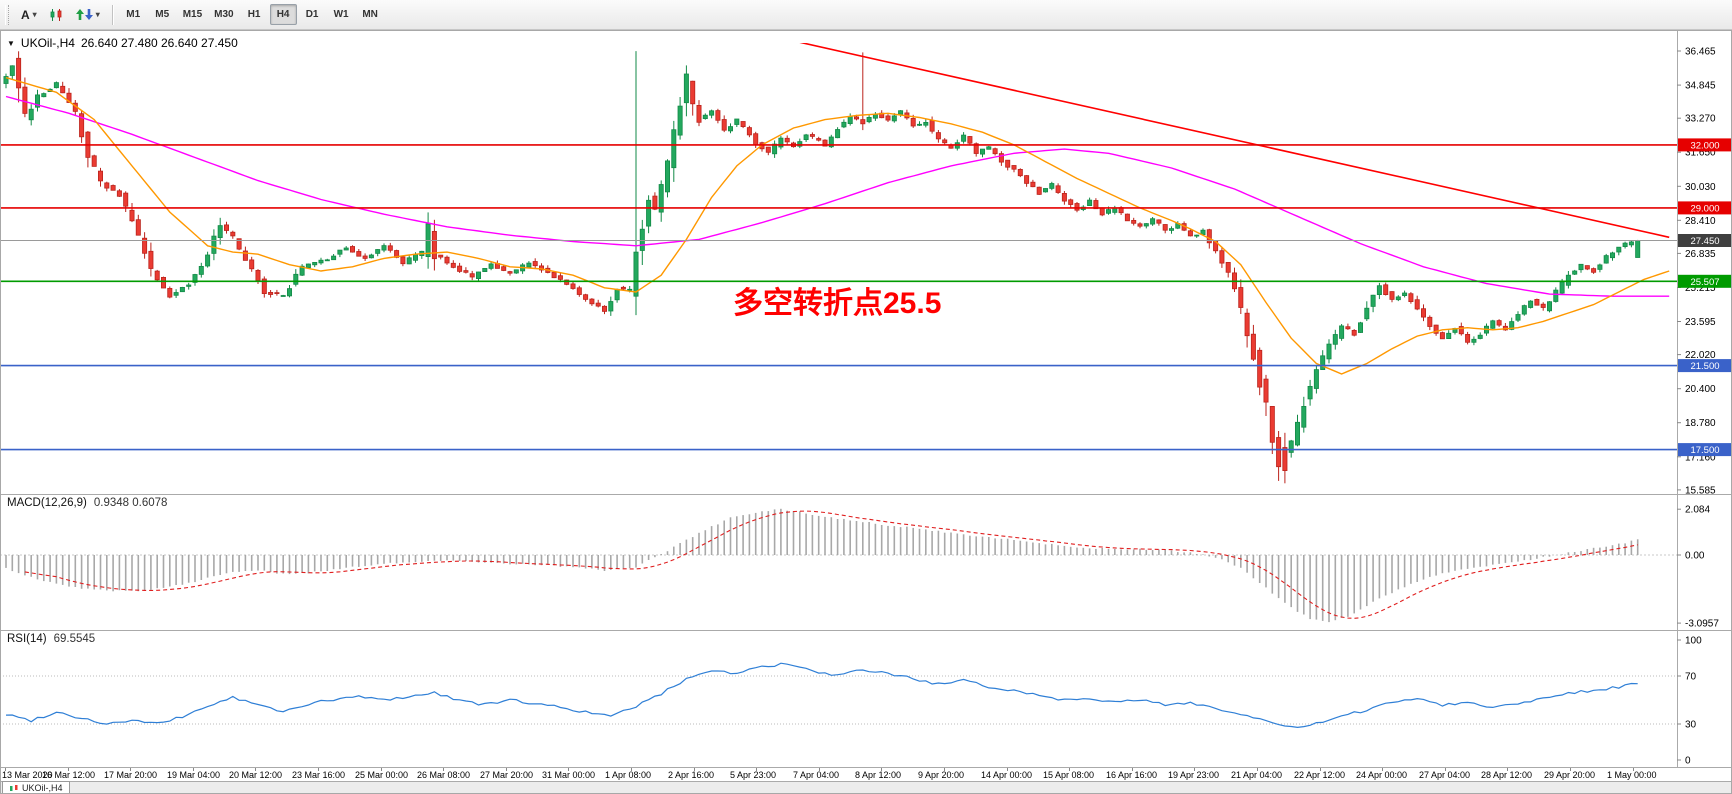 The image size is (1732, 794). Describe the element at coordinates (162, 14) in the screenshot. I see `timeframe-button-m5: M5` at that location.